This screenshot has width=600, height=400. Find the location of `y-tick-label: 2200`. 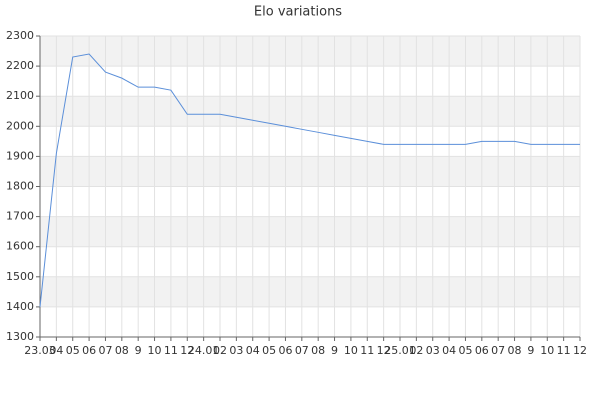

y-tick-label: 2200 is located at coordinates (20, 65).